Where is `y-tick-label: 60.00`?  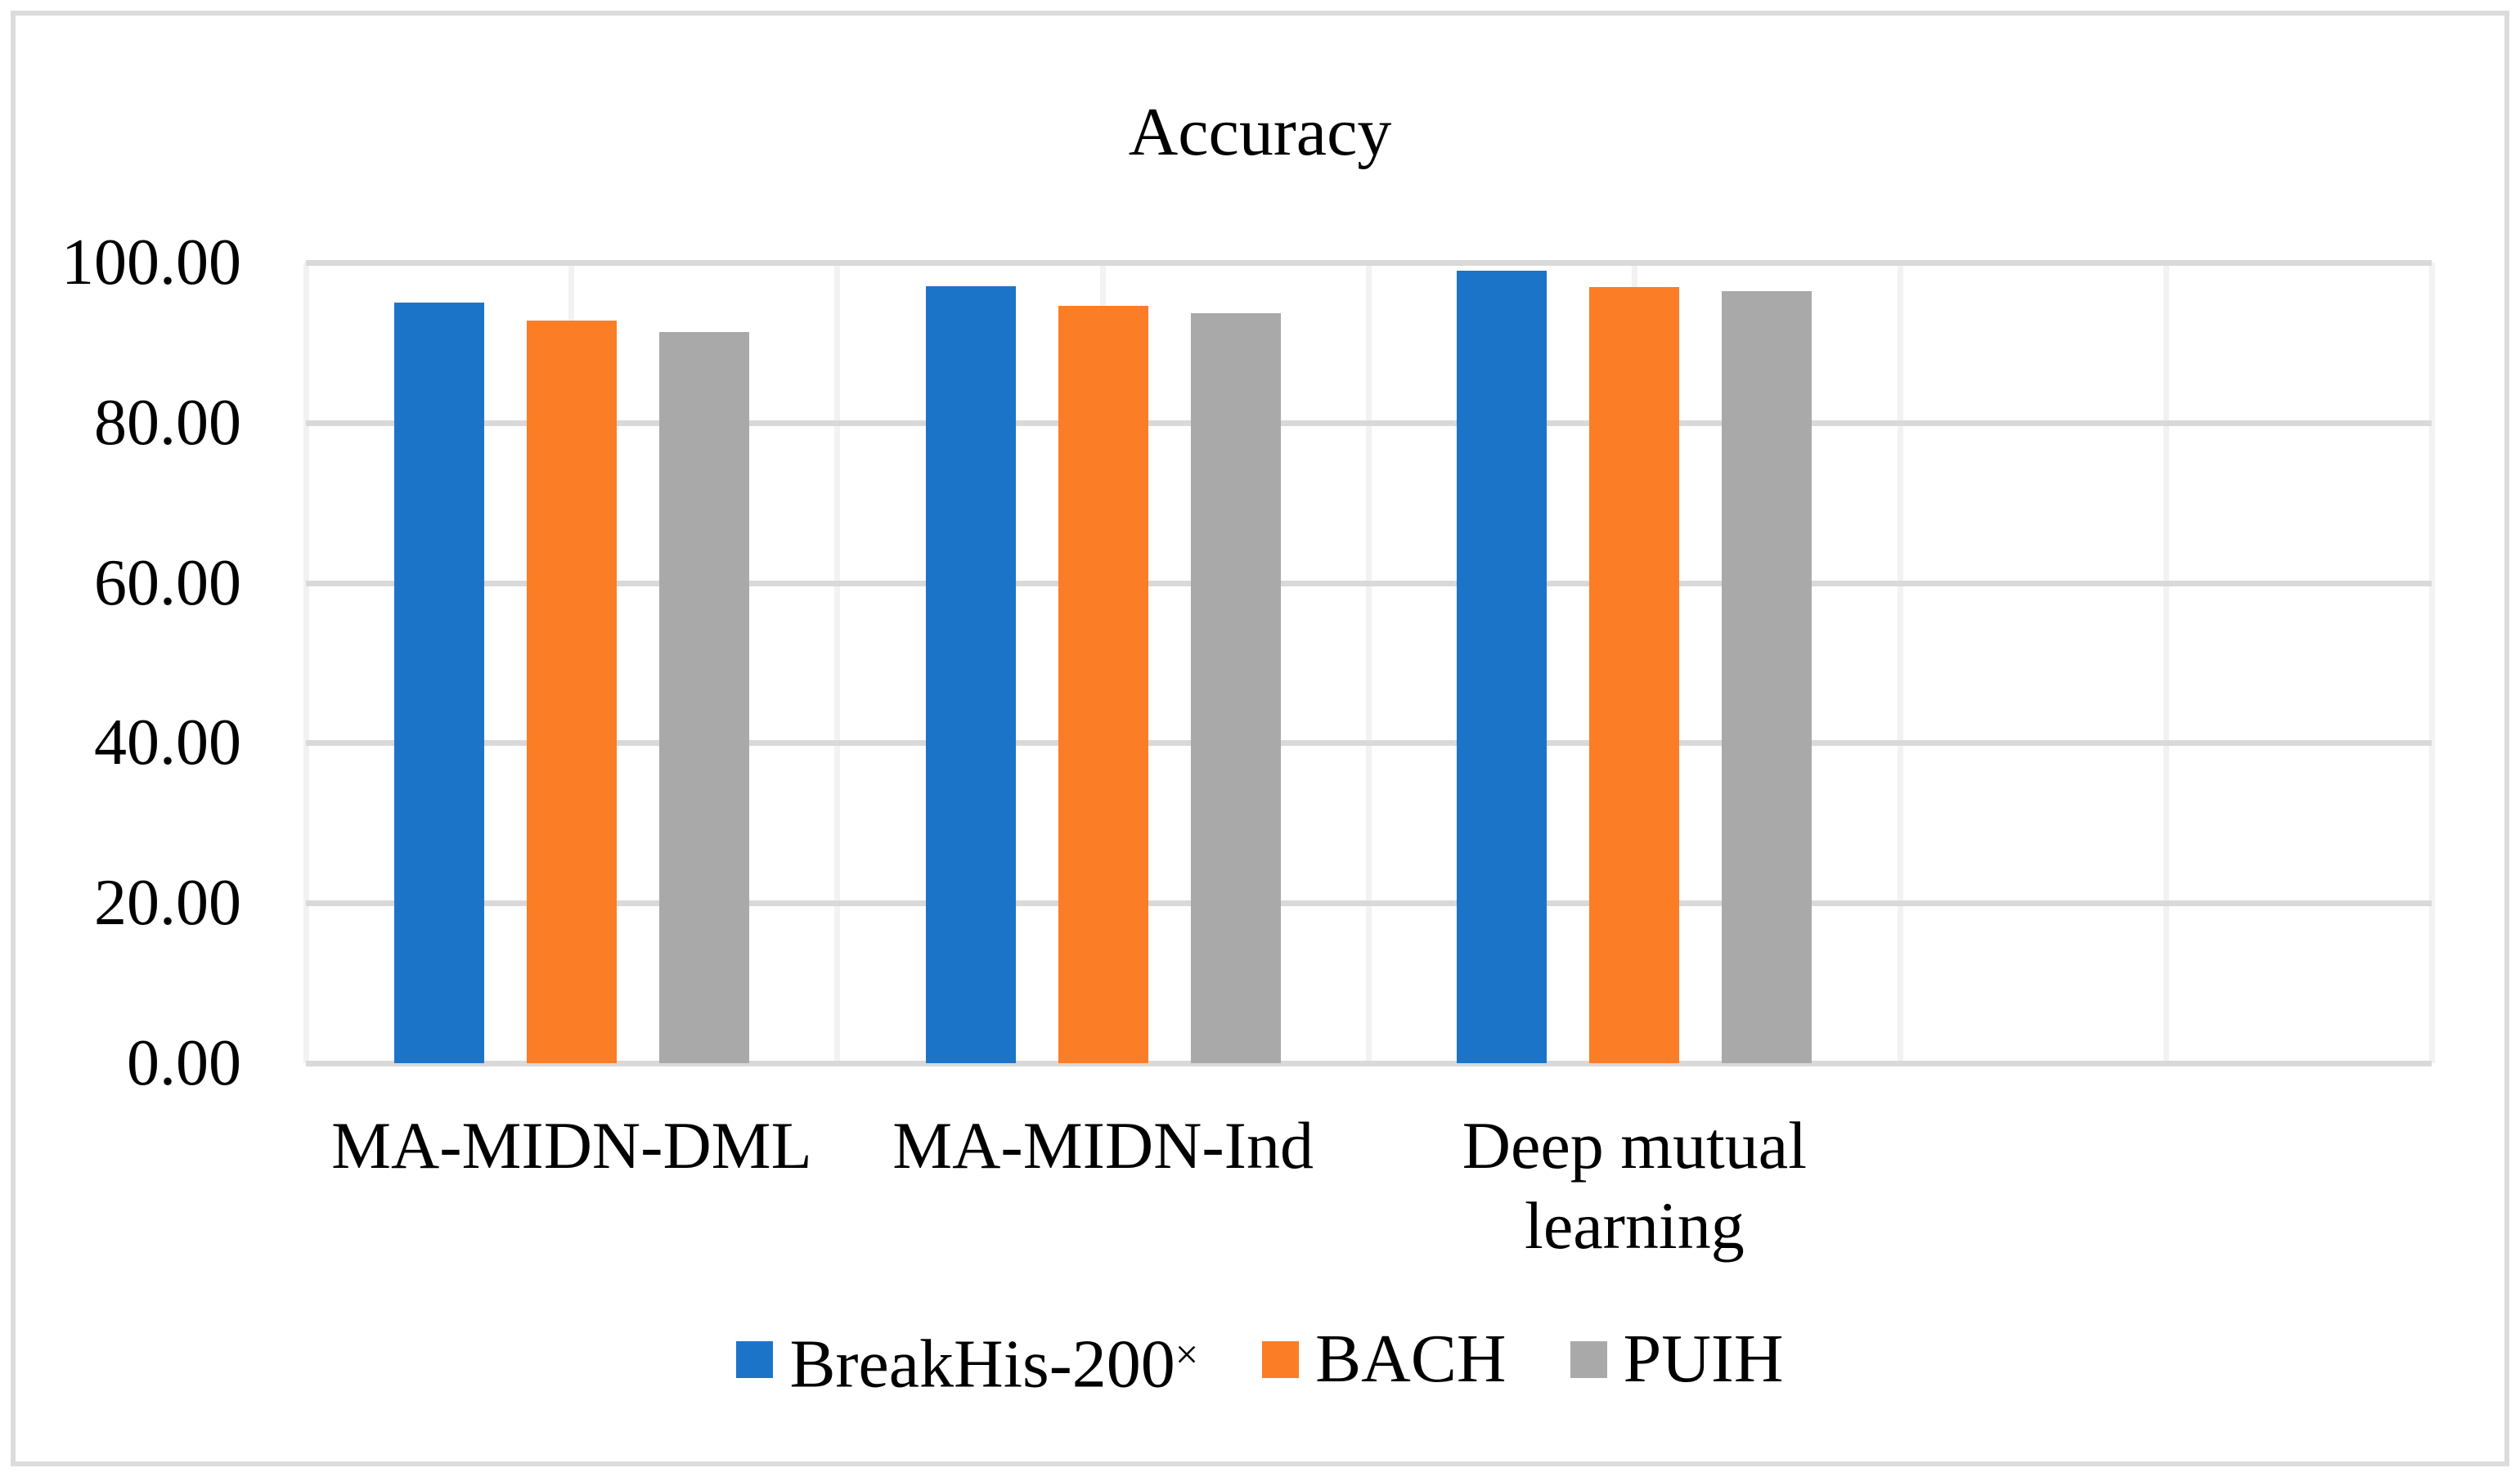 y-tick-label: 60.00 is located at coordinates (167, 582).